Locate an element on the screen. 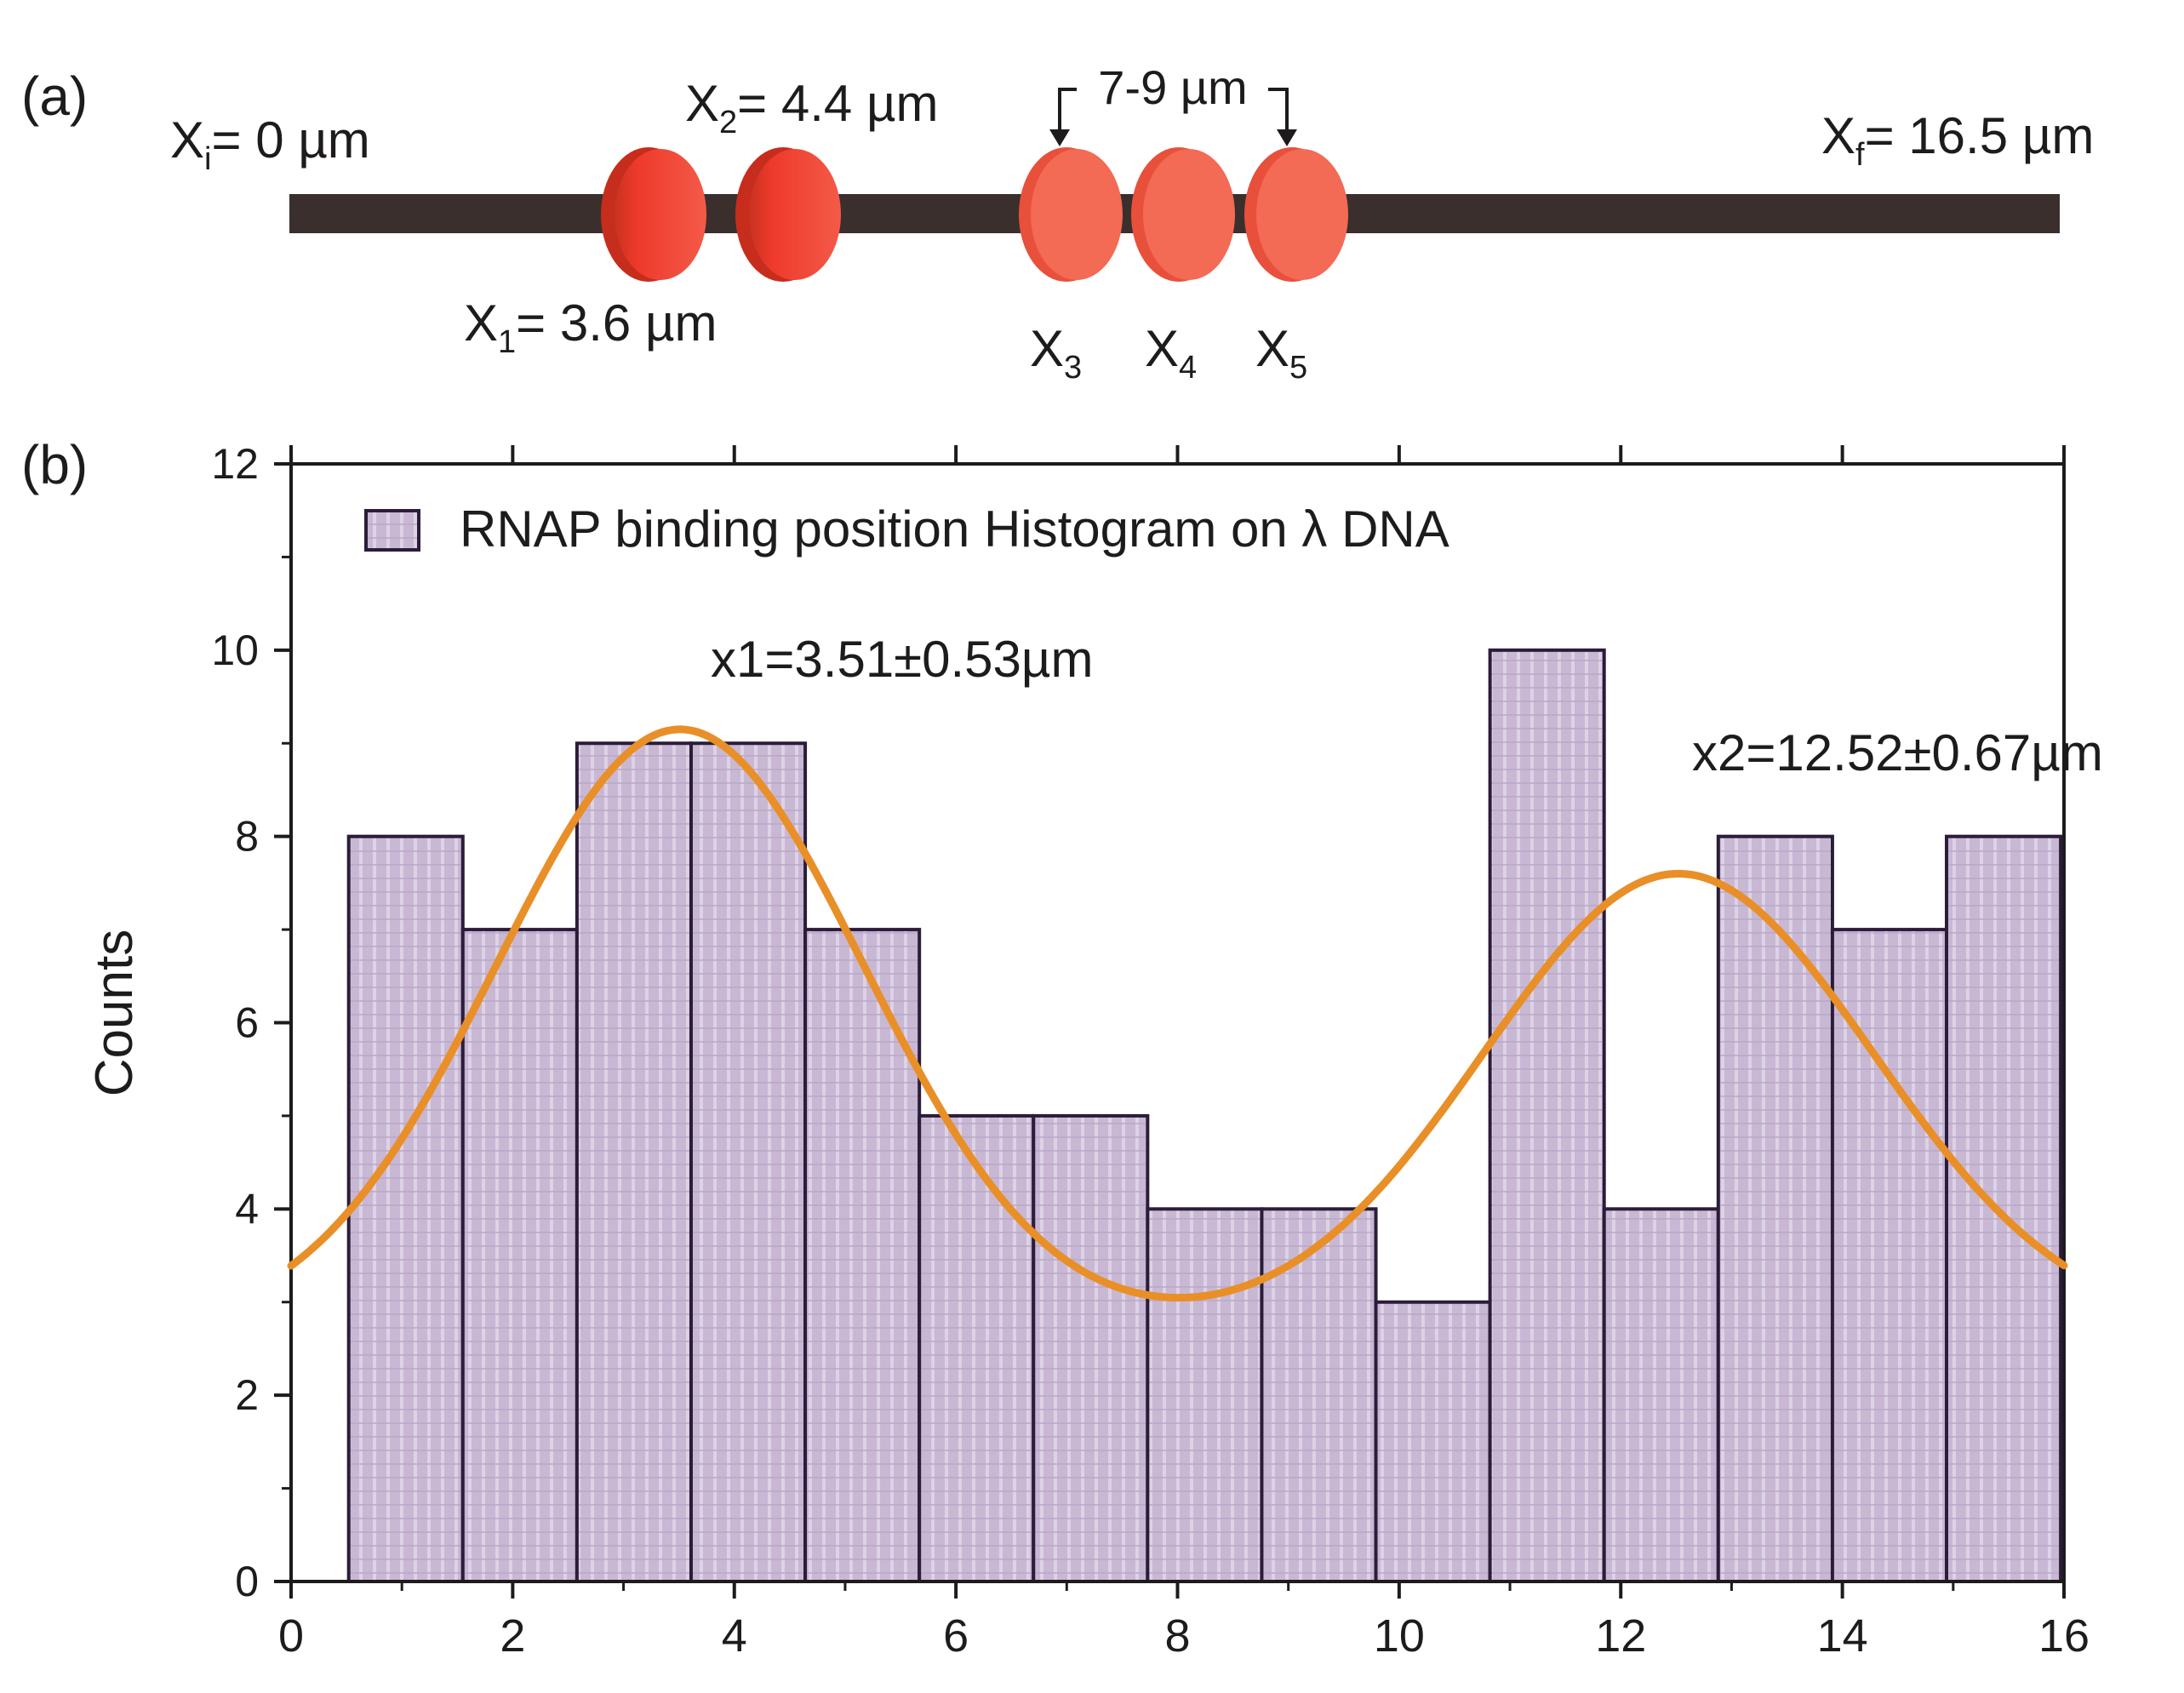 This screenshot has height=1693, width=2184. label-x4: X4 is located at coordinates (1171, 353).